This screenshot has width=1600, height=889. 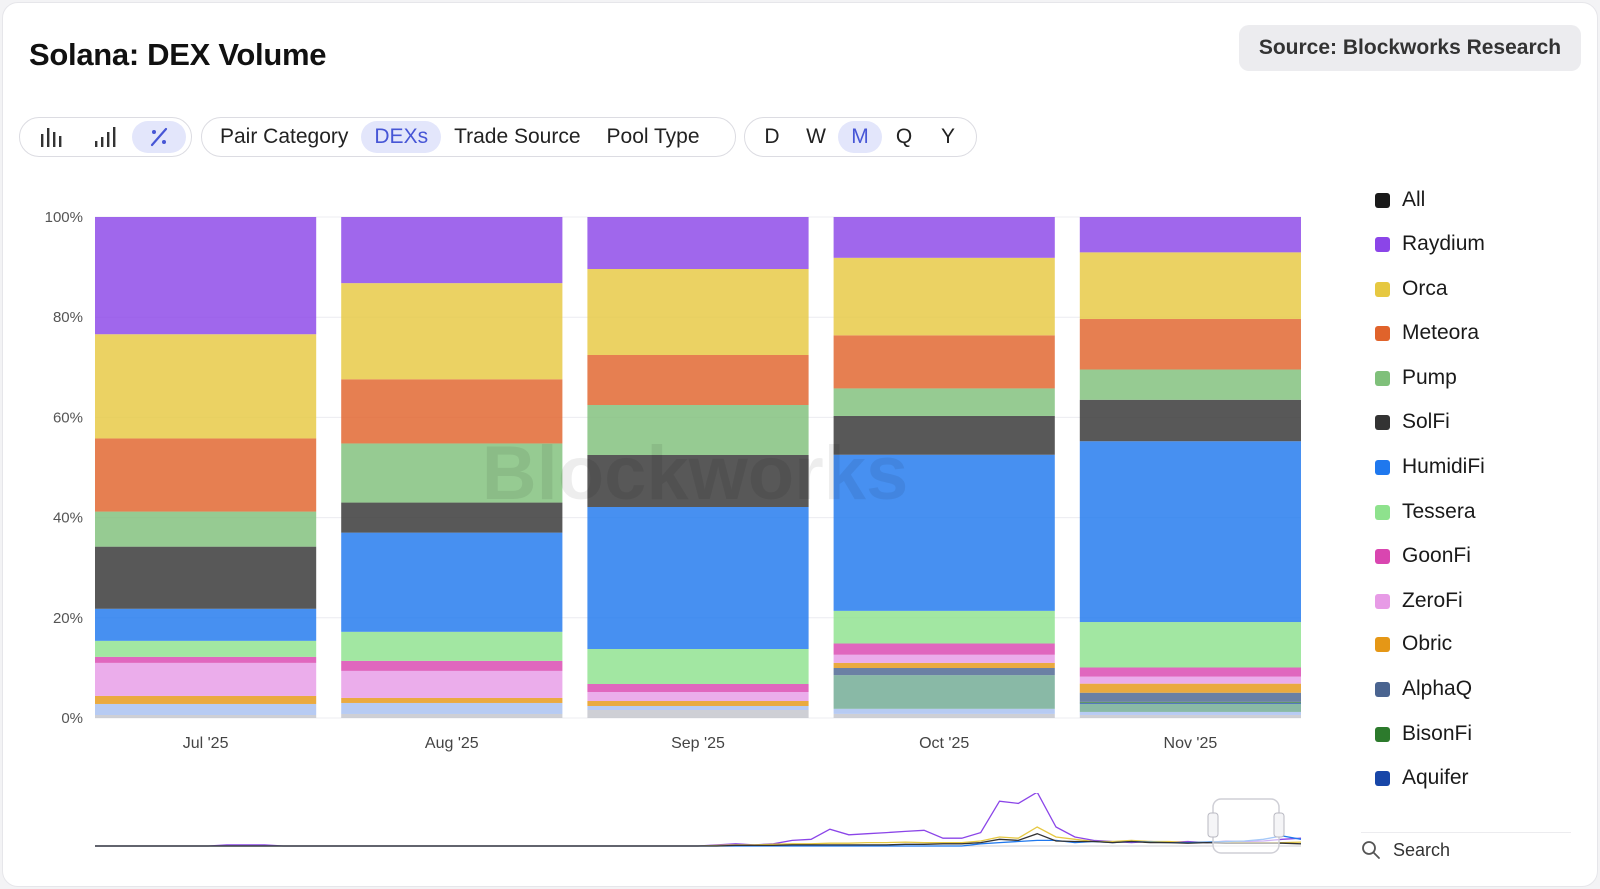 I want to click on interval-y: Y, so click(x=947, y=136).